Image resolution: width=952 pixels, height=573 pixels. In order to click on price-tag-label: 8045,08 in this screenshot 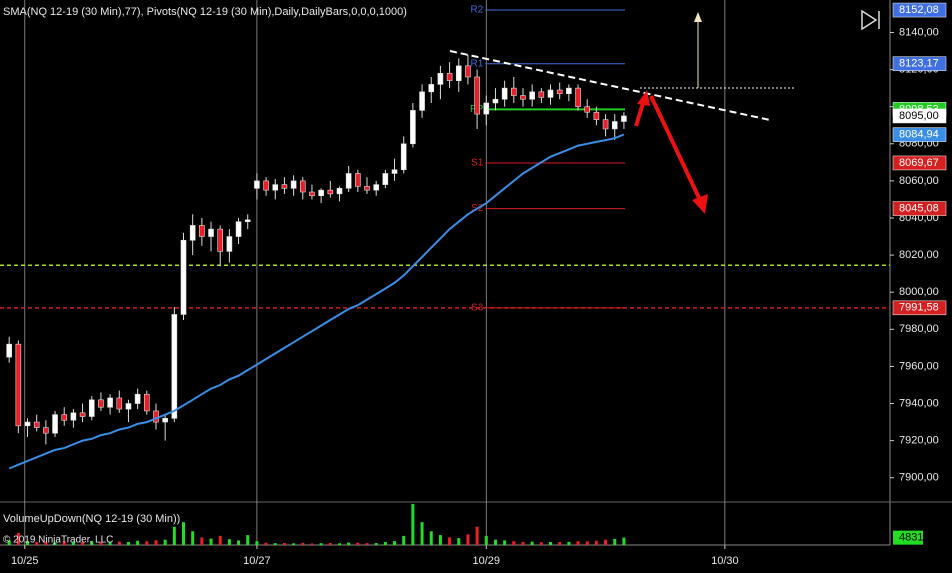, I will do `click(919, 208)`.